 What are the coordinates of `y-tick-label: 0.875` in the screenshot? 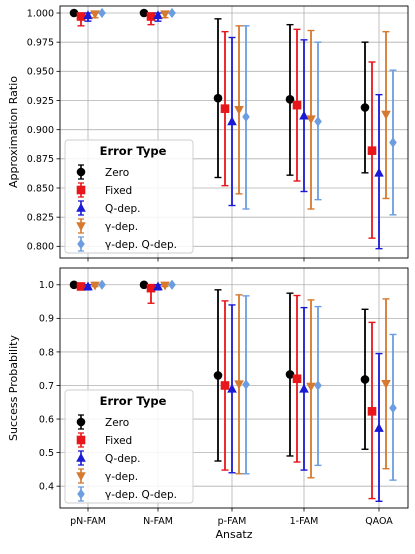 It's located at (40, 159).